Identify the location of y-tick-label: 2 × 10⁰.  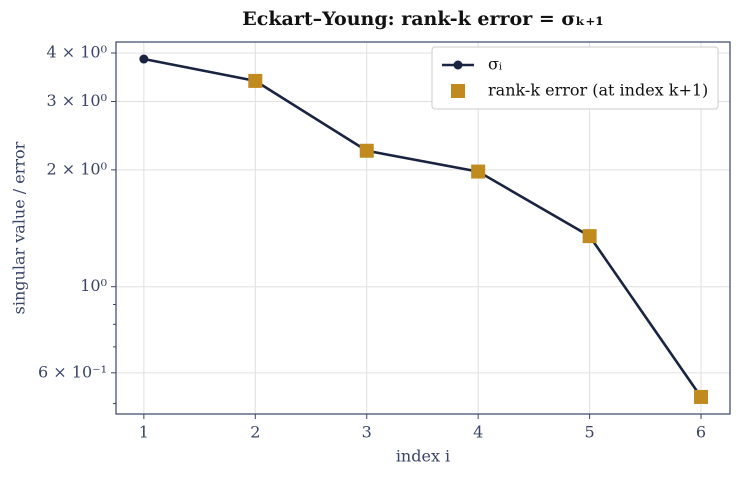
(76, 168).